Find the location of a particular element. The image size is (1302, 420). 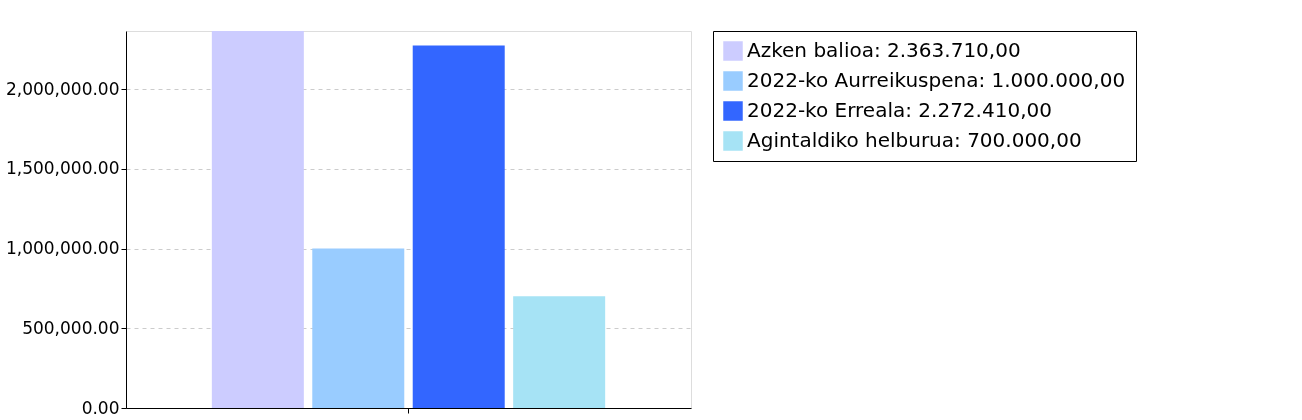

legend-label: 2022-ko Erreala: 2.272.410,00 is located at coordinates (899, 110).